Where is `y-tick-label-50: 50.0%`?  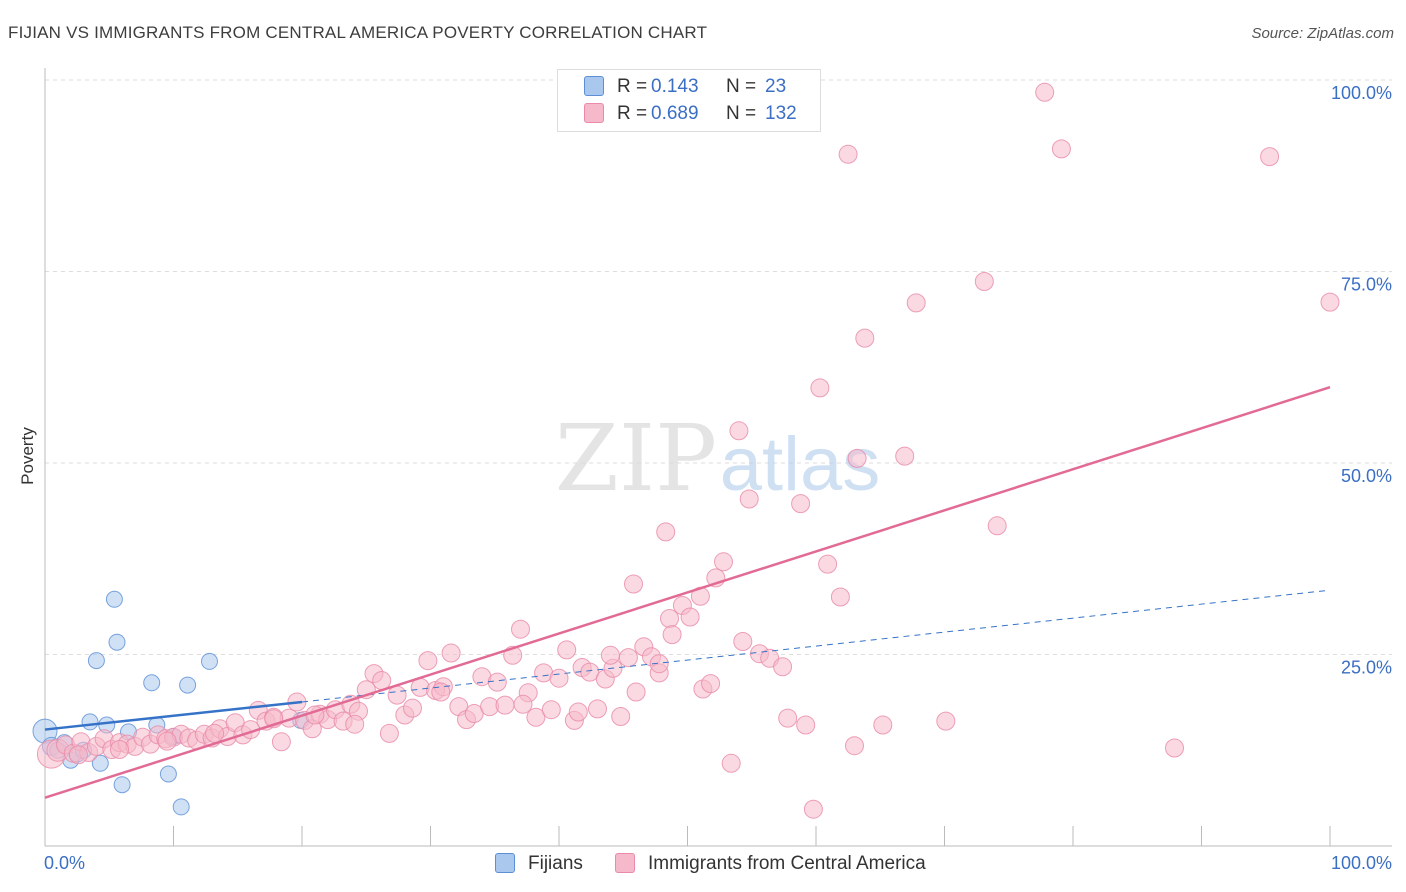
y-tick-label-50: 50.0% is located at coordinates (1366, 476).